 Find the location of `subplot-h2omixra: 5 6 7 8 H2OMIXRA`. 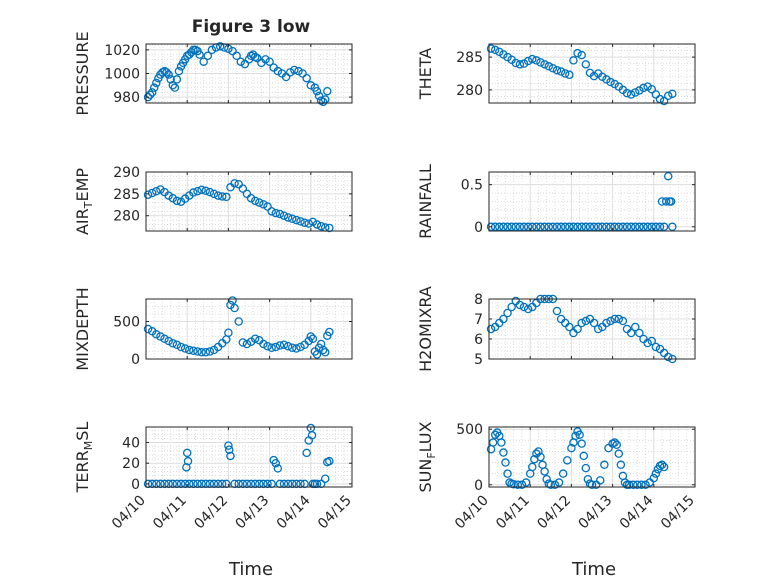

subplot-h2omixra: 5 6 7 8 H2OMIXRA is located at coordinates (556, 329).